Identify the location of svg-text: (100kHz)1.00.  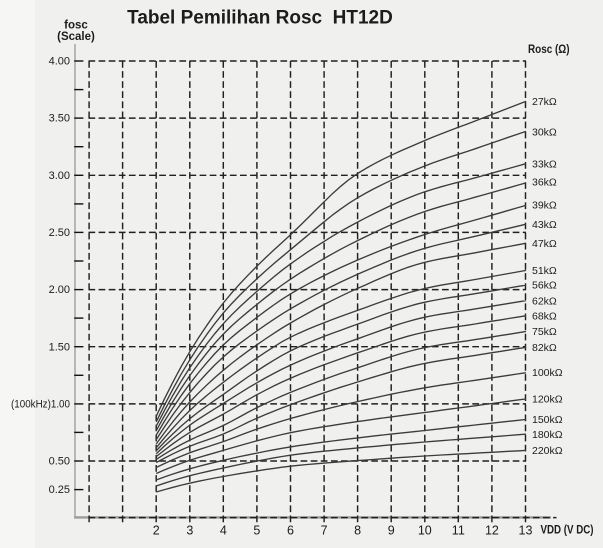
(40, 405).